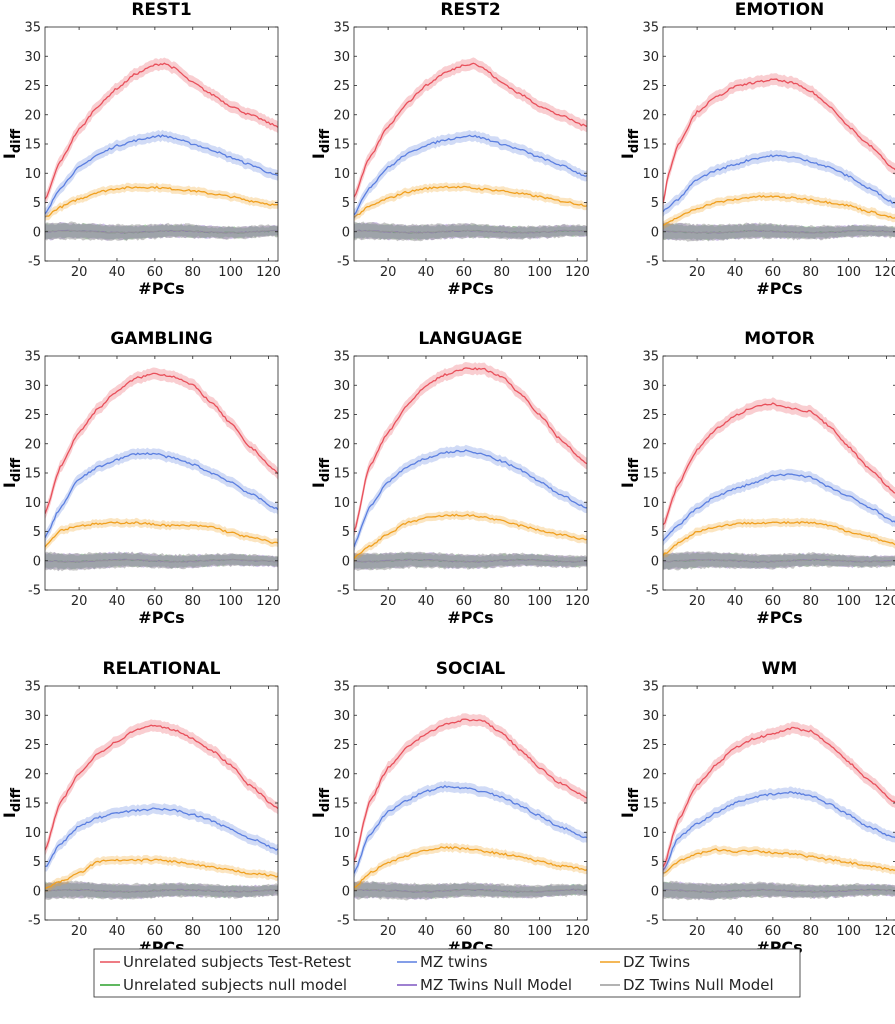  What do you see at coordinates (698, 985) in the screenshot?
I see `legend-label: DZ Twins Null Model` at bounding box center [698, 985].